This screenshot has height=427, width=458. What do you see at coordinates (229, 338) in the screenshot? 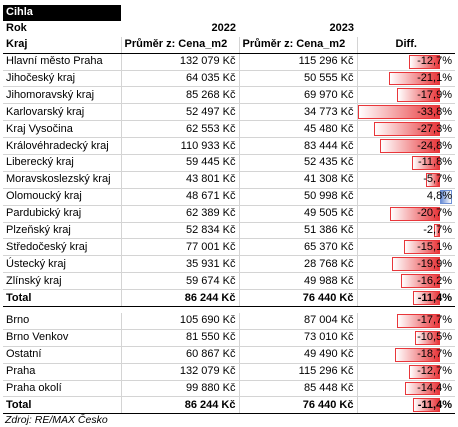
I see `table-row: Brno Venkov 81 550 Kč 73 010 Kč -10,5%` at bounding box center [229, 338].